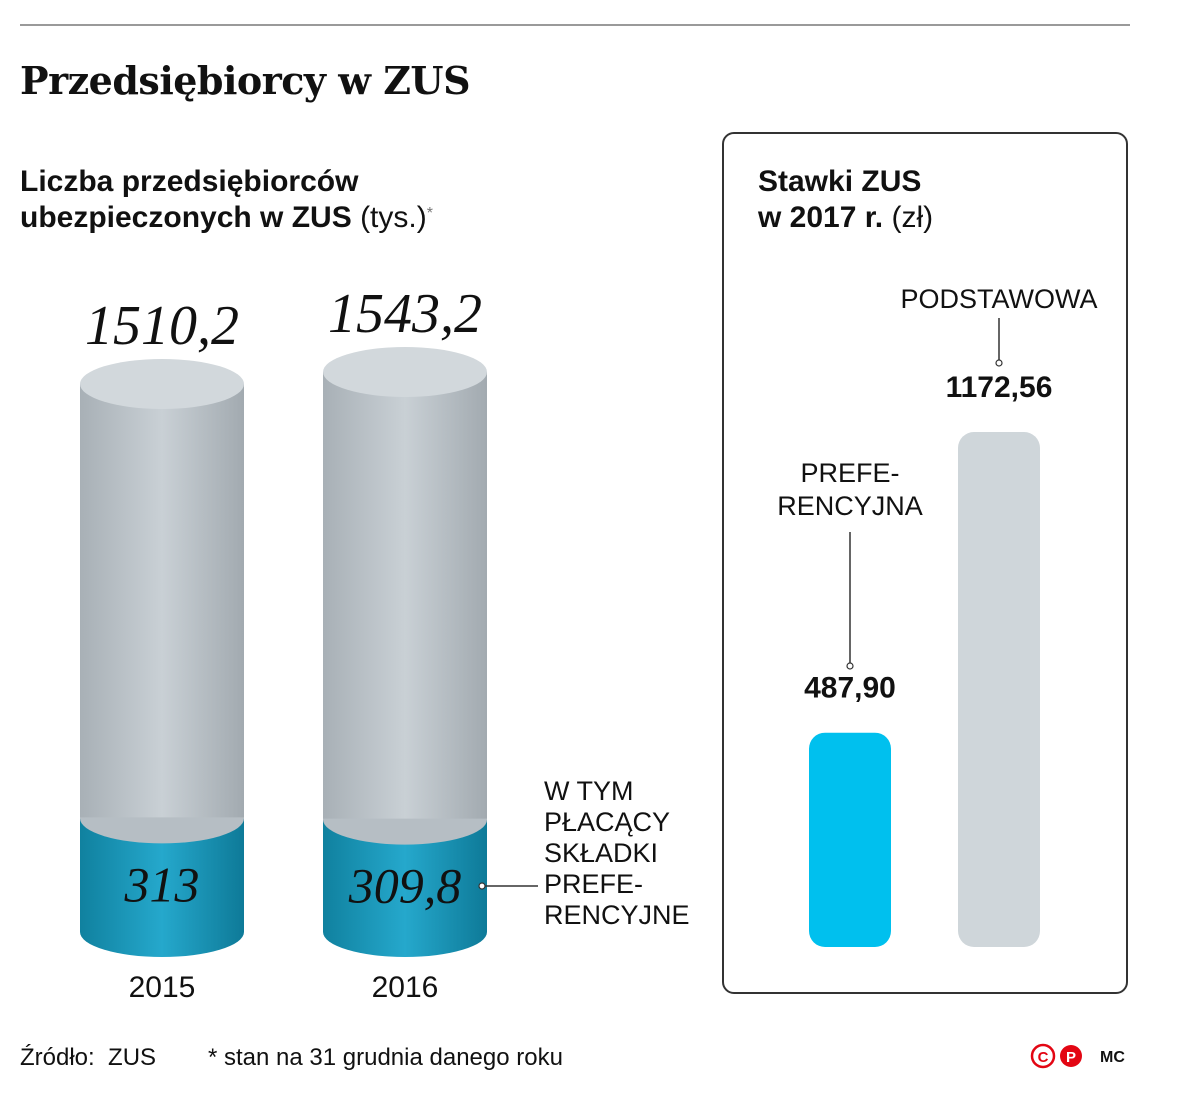 The width and height of the screenshot is (1200, 1110). I want to click on cylinder-bottom-2015, so click(162, 932).